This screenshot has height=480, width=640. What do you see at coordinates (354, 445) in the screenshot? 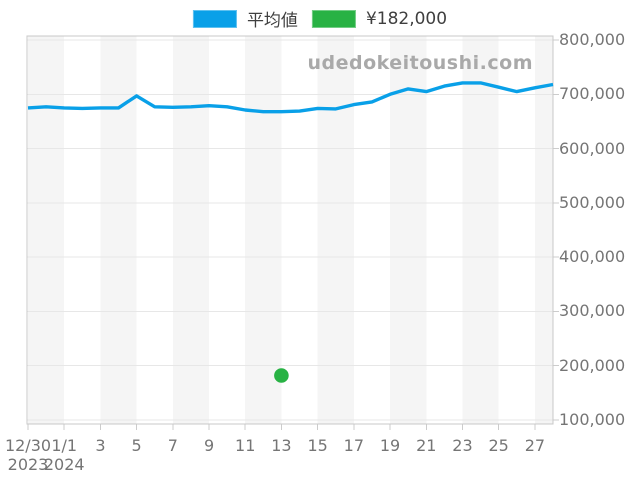
I see `x-tick-label: 17` at bounding box center [354, 445].